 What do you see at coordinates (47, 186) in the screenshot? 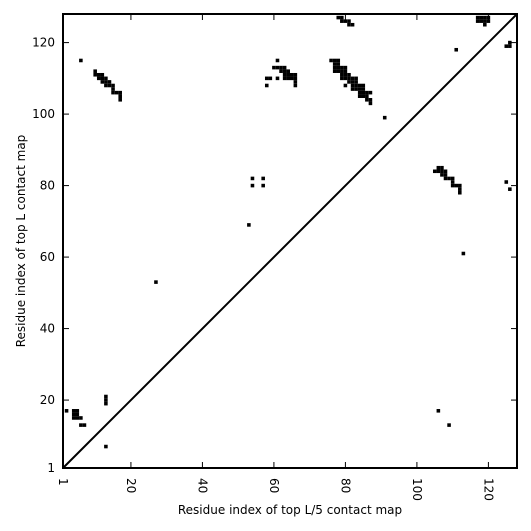
I see `y-tick-label: 80` at bounding box center [47, 186].